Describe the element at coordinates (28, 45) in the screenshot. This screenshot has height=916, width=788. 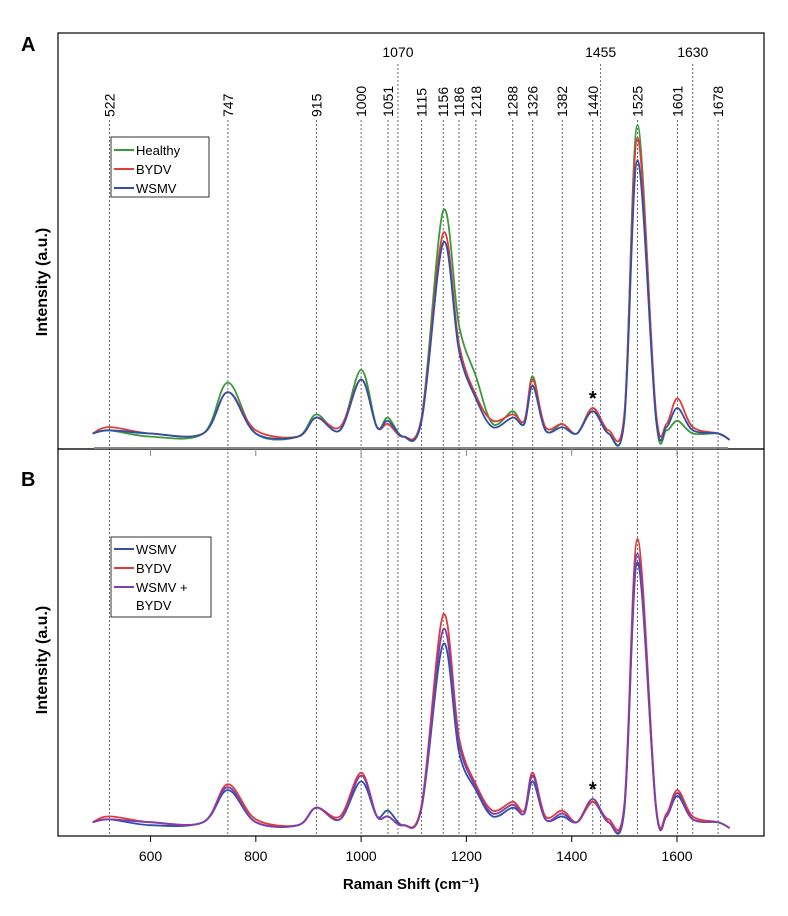
I see `panel-a-letter: A` at that location.